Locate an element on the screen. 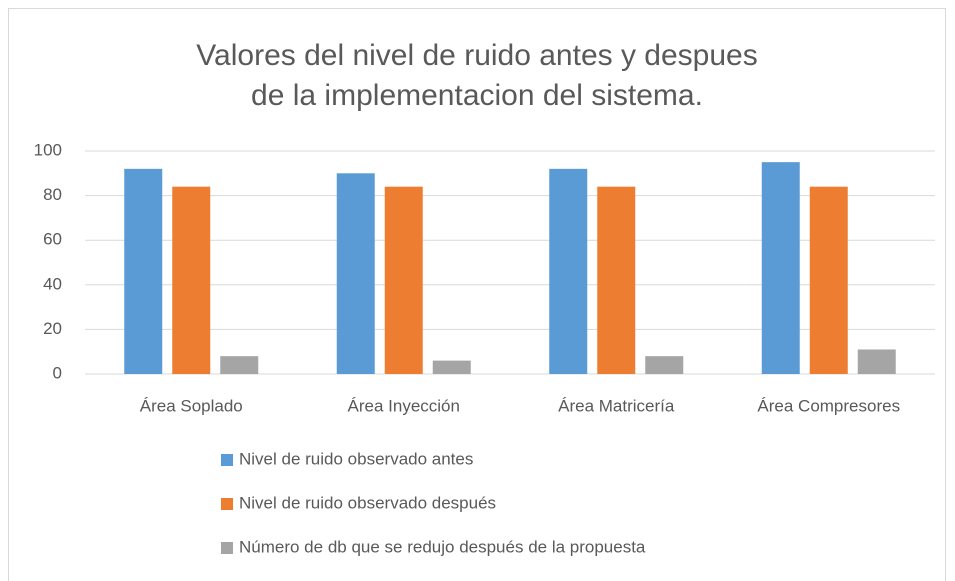 The width and height of the screenshot is (955, 581). x-tick-label: Área Inyección is located at coordinates (404, 405).